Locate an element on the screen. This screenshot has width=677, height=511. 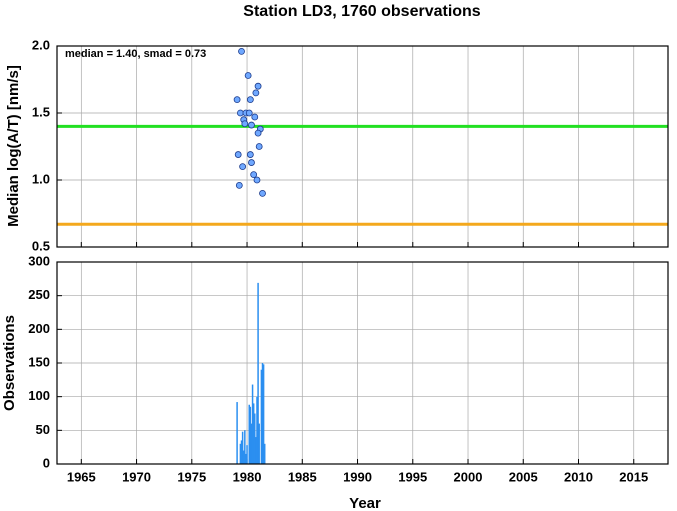
y-axis-label: Median log(A/T) [nm/s] is located at coordinates (13, 146).